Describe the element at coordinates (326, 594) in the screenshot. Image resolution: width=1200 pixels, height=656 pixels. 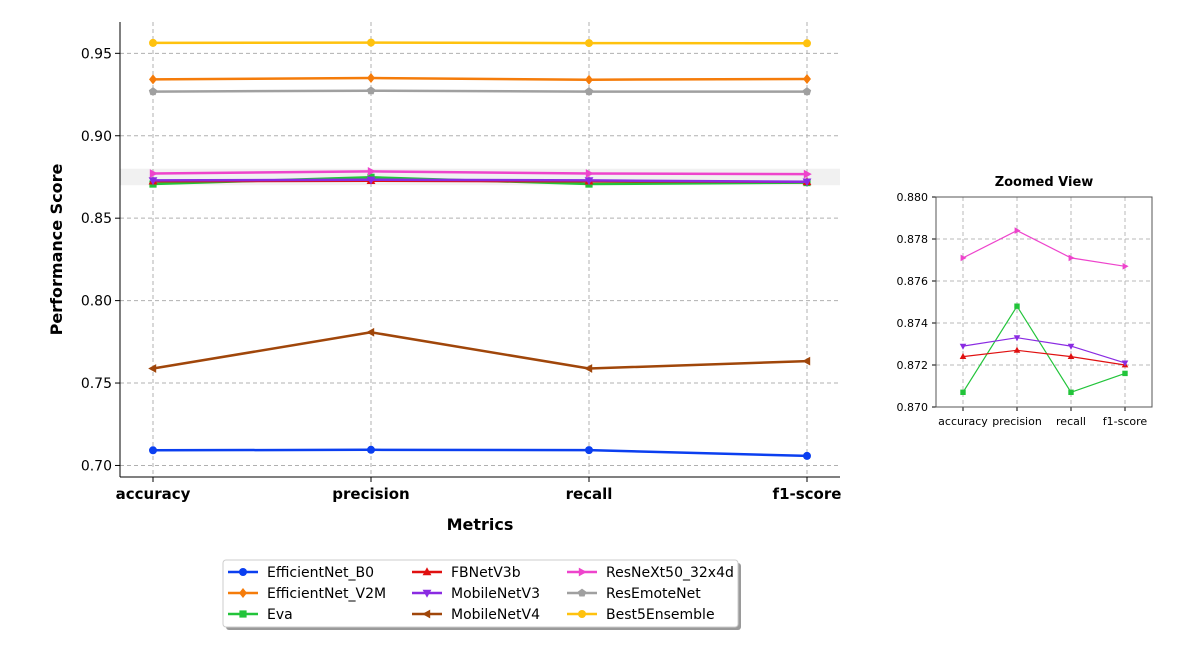
I see `legend-label: EfficientNet_V2M` at that location.